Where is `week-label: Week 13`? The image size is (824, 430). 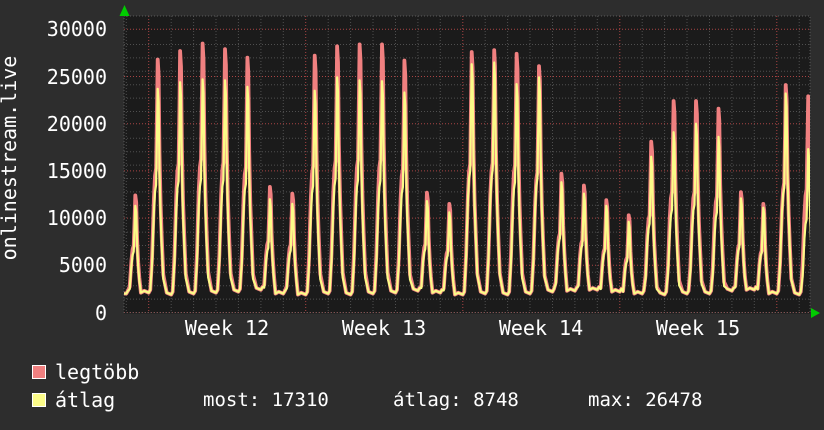 week-label: Week 13 is located at coordinates (384, 328).